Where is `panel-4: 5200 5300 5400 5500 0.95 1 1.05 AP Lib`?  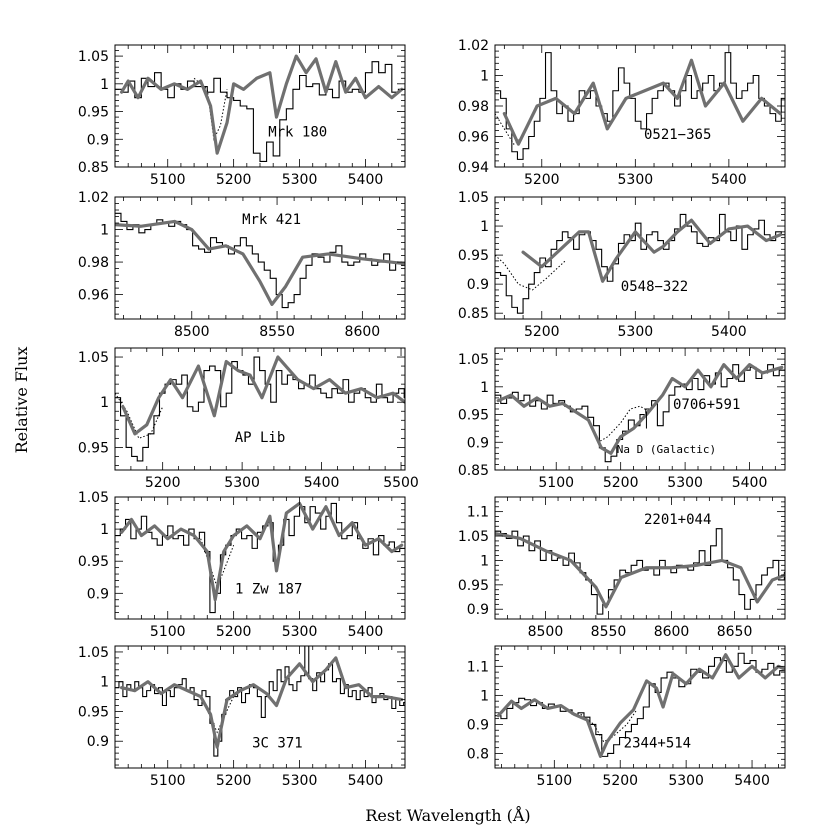
panel-4: 5200 5300 5400 5500 0.95 1 1.05 AP Lib is located at coordinates (248, 419).